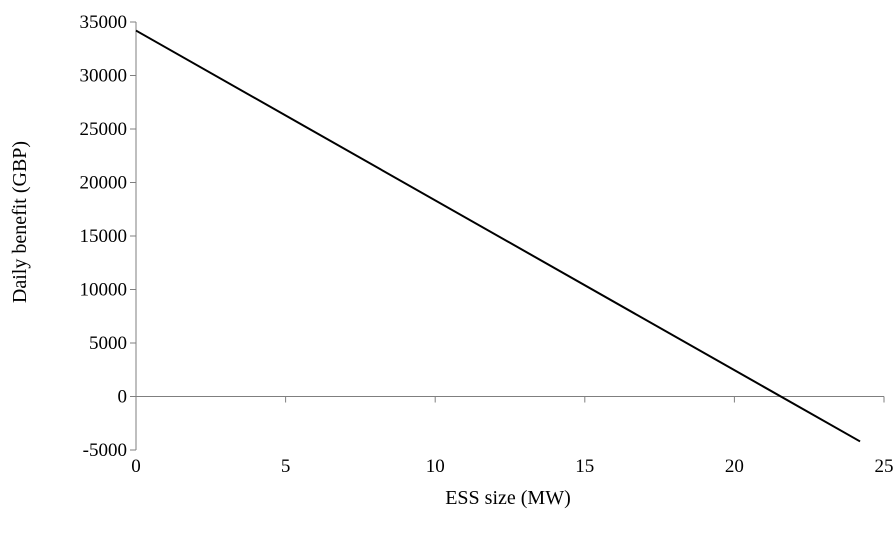 The height and width of the screenshot is (537, 894). Describe the element at coordinates (104, 22) in the screenshot. I see `y-tick-label: 35000` at that location.